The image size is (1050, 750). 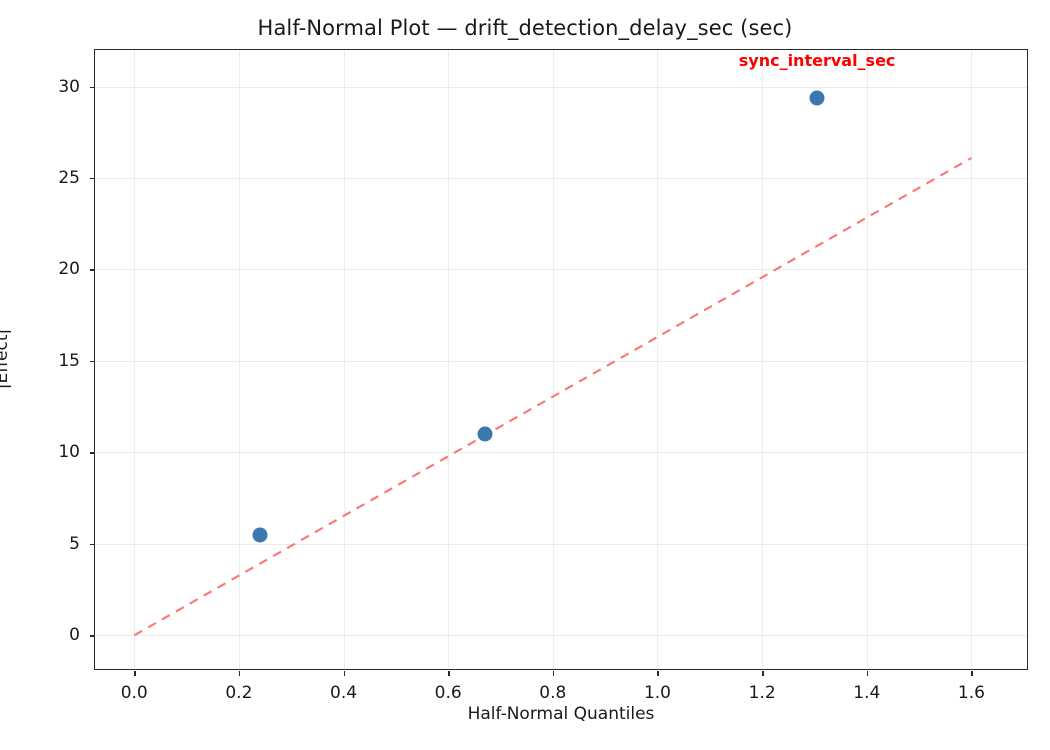 What do you see at coordinates (74, 543) in the screenshot?
I see `y-tick-label: 5` at bounding box center [74, 543].